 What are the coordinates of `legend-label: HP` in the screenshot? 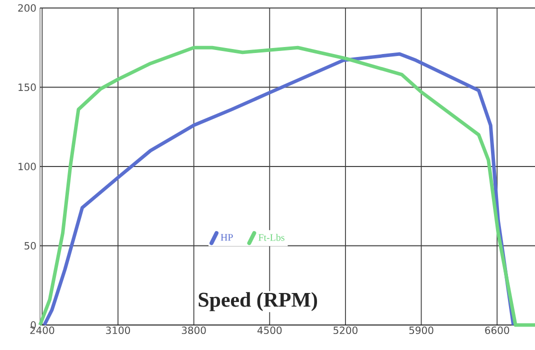 It's located at (226, 237).